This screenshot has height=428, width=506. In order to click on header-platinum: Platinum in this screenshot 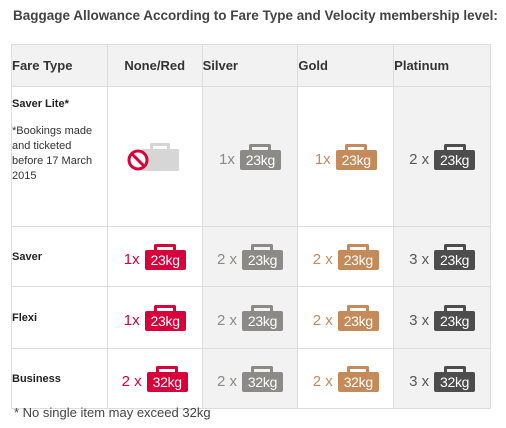, I will do `click(442, 65)`.